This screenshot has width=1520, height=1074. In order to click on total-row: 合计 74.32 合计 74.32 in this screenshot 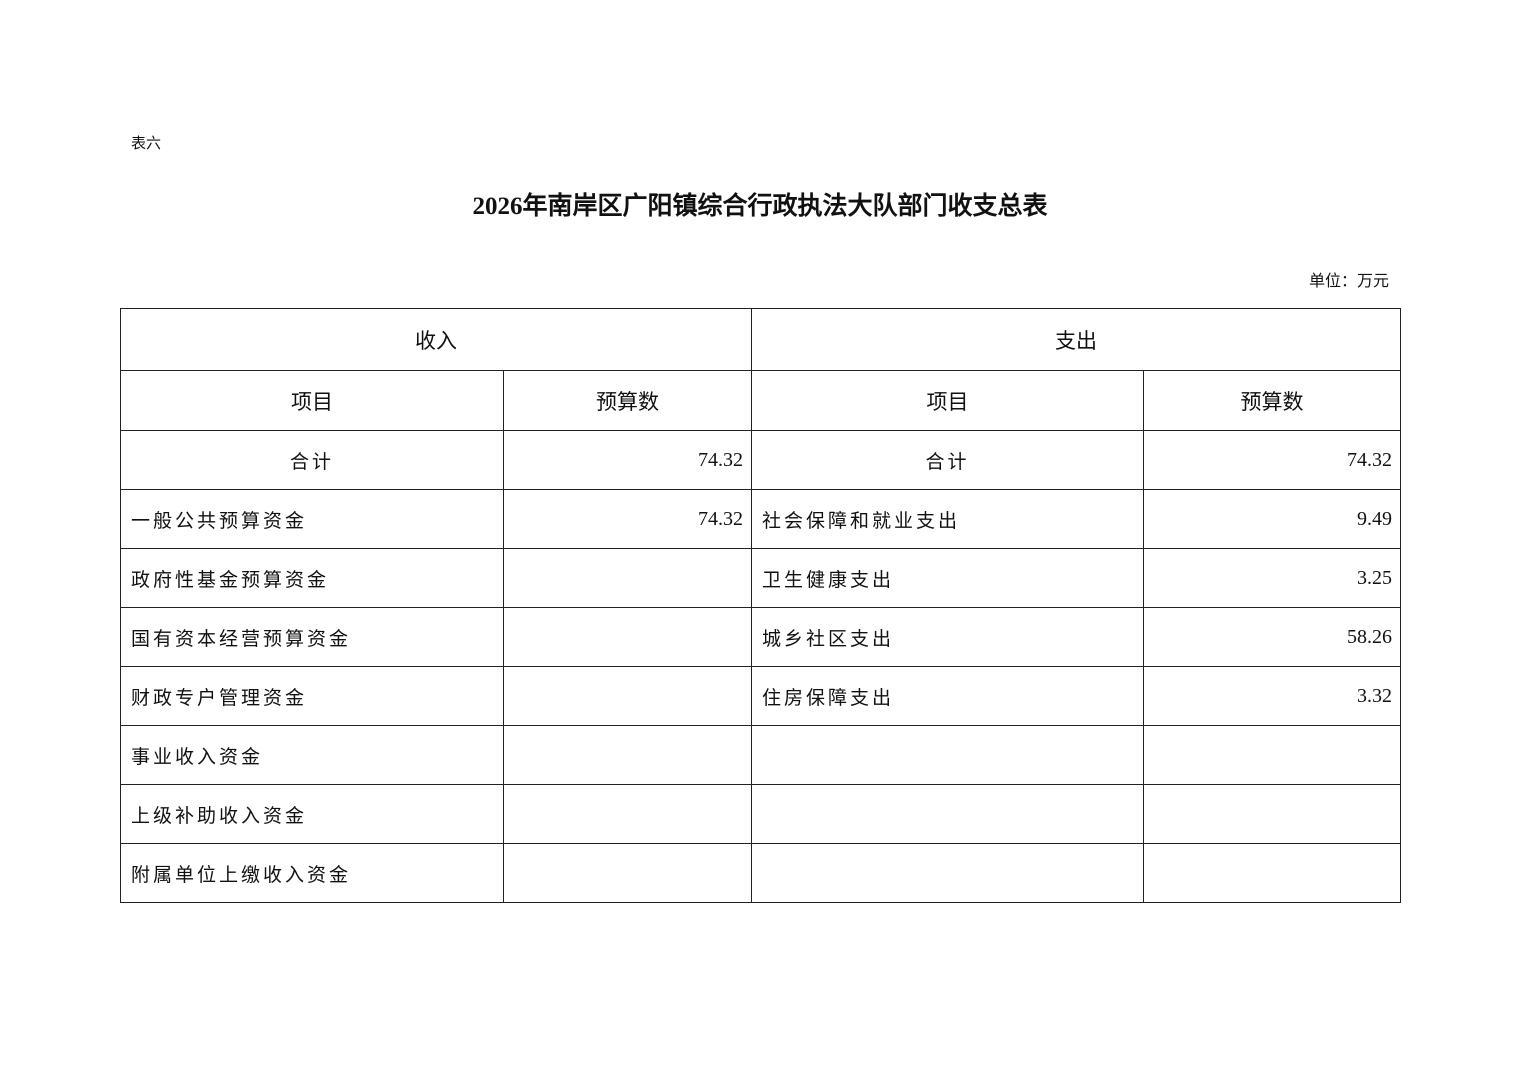, I will do `click(760, 460)`.